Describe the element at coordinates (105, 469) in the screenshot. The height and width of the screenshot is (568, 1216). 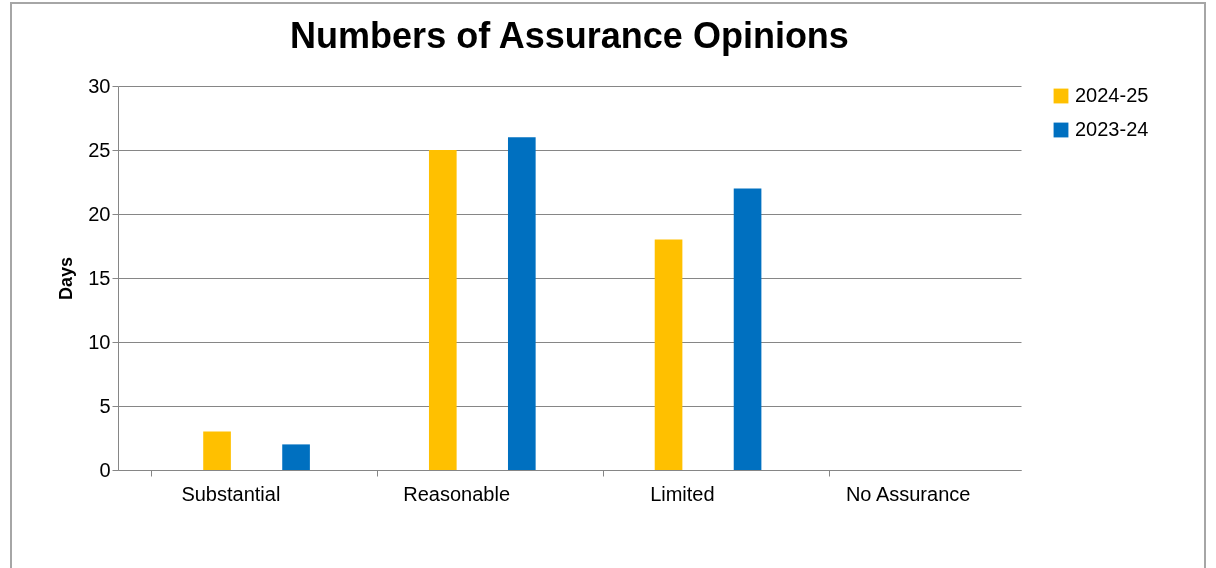
I see `y-tick-label: 0` at that location.